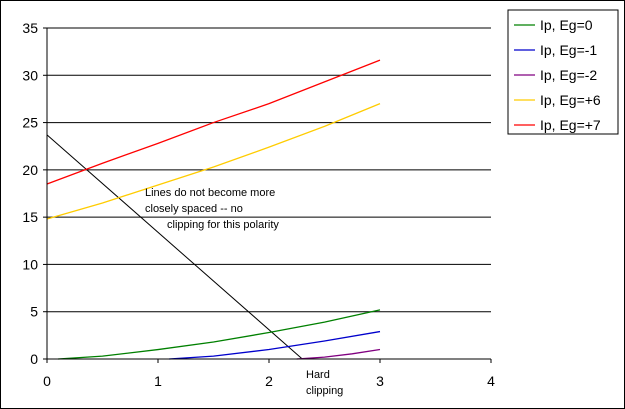 This screenshot has width=625, height=409. What do you see at coordinates (491, 381) in the screenshot?
I see `x-tick-label: 4` at bounding box center [491, 381].